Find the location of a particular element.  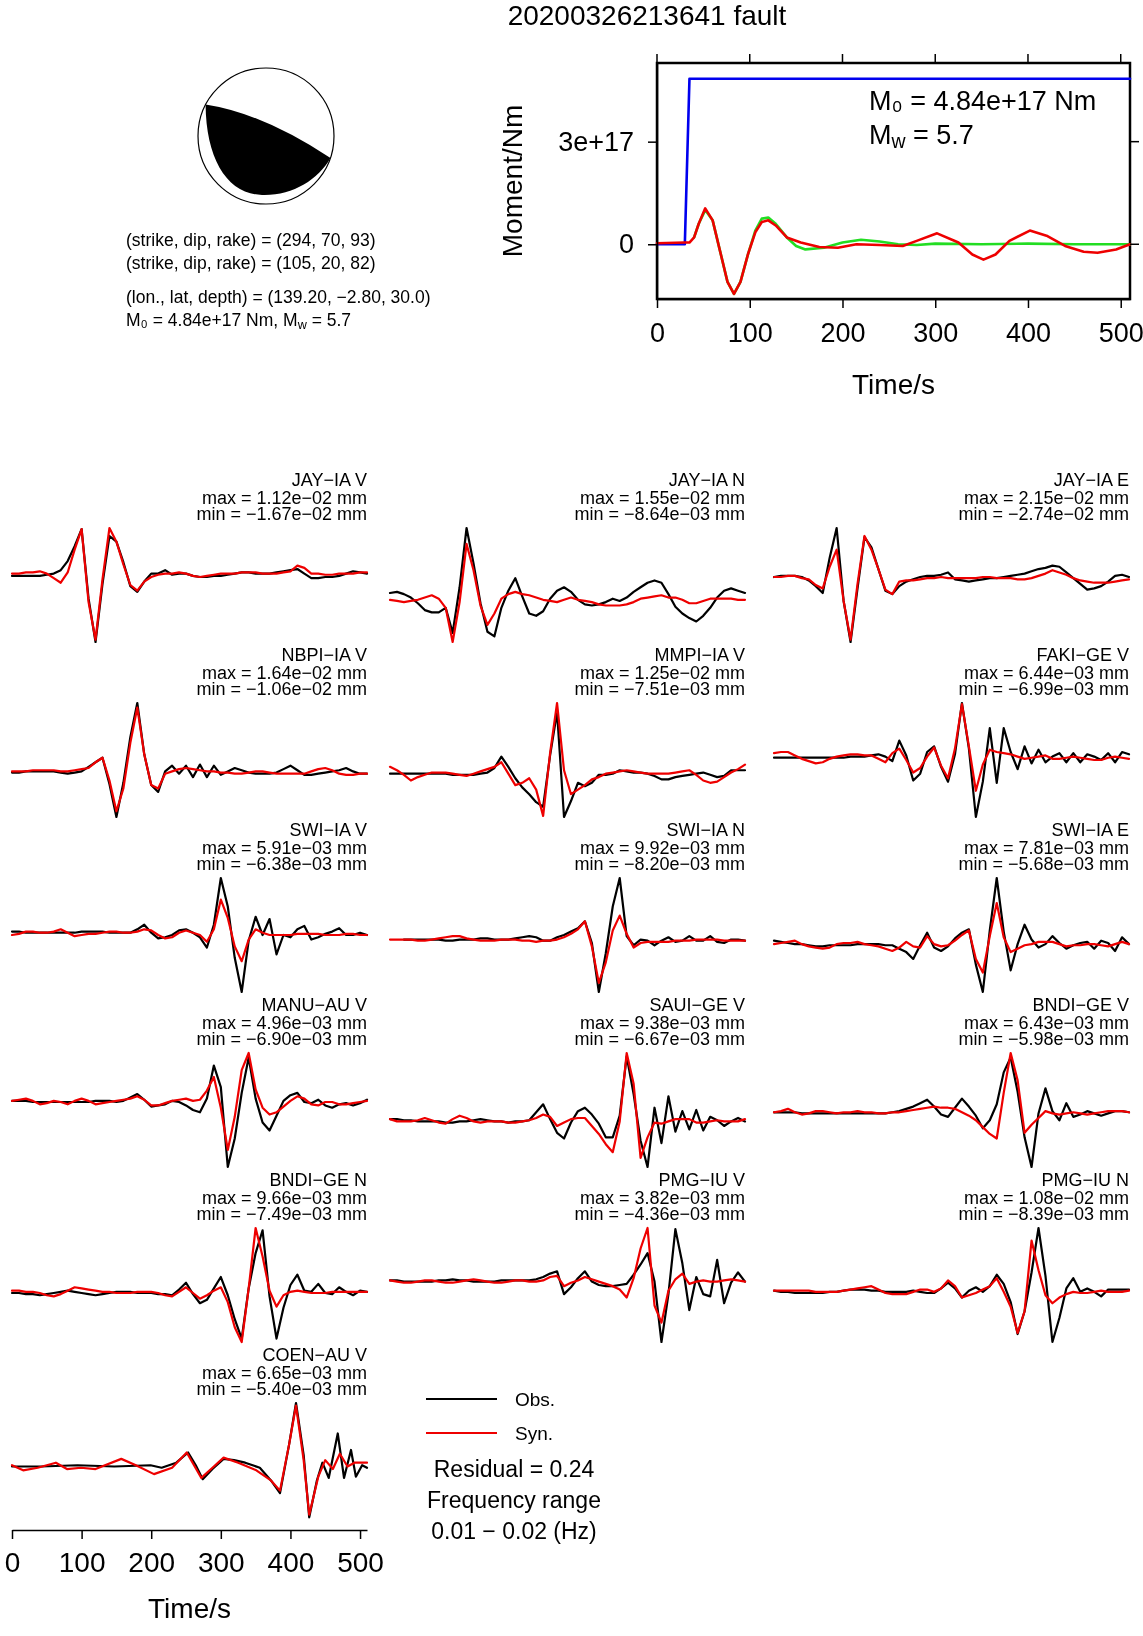

y-tick-label: 3e+17 is located at coordinates (596, 141).